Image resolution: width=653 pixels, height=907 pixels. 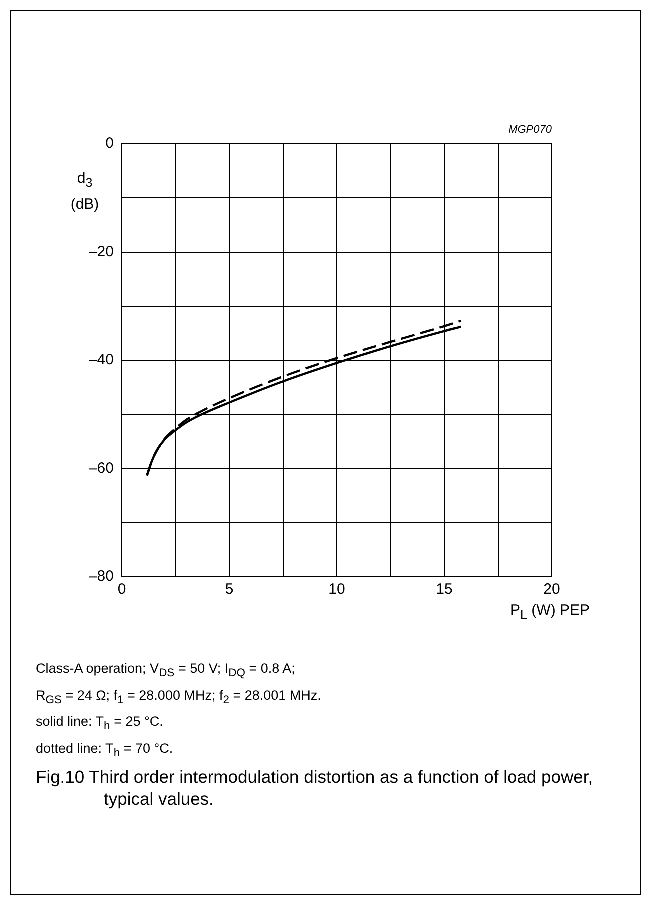 I want to click on text: dotted line: T$_{h}$ = 70 °C., so click(x=105, y=750).